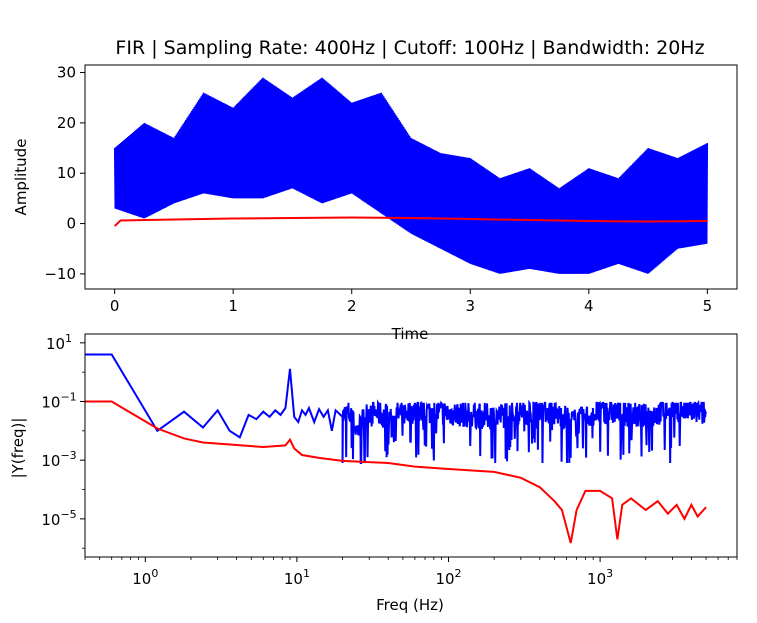  I want to click on y-tick-label: 30, so click(66, 73).